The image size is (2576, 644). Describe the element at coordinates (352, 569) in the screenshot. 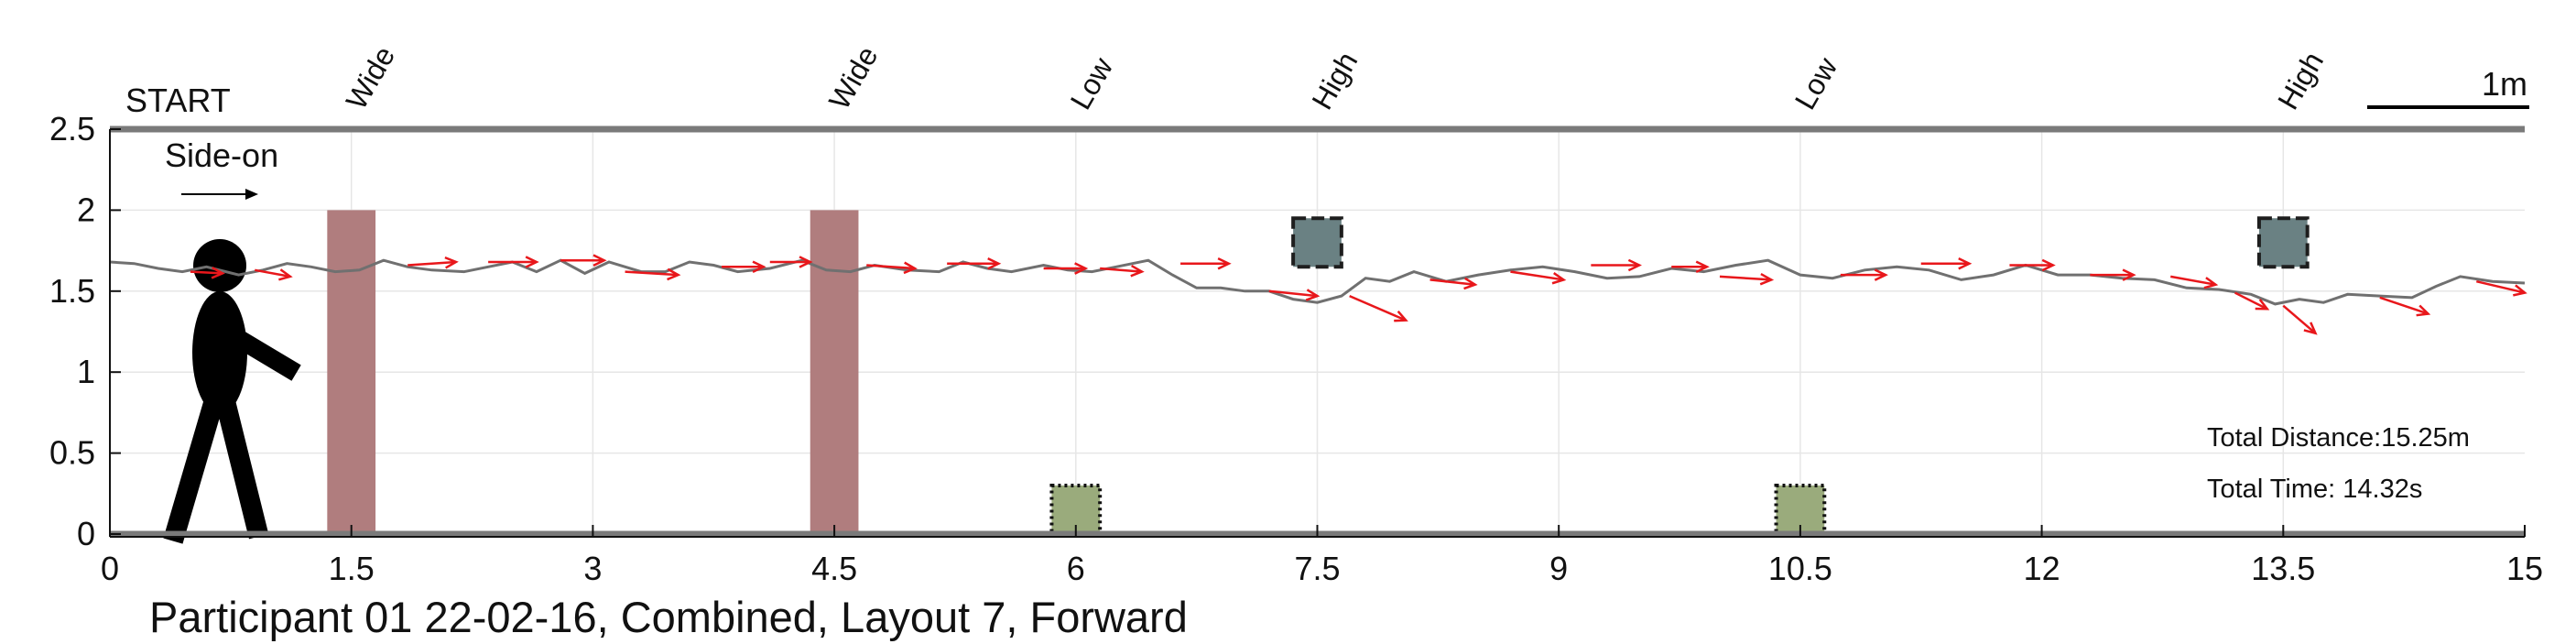

I see `x-tick-label: 1.5` at that location.